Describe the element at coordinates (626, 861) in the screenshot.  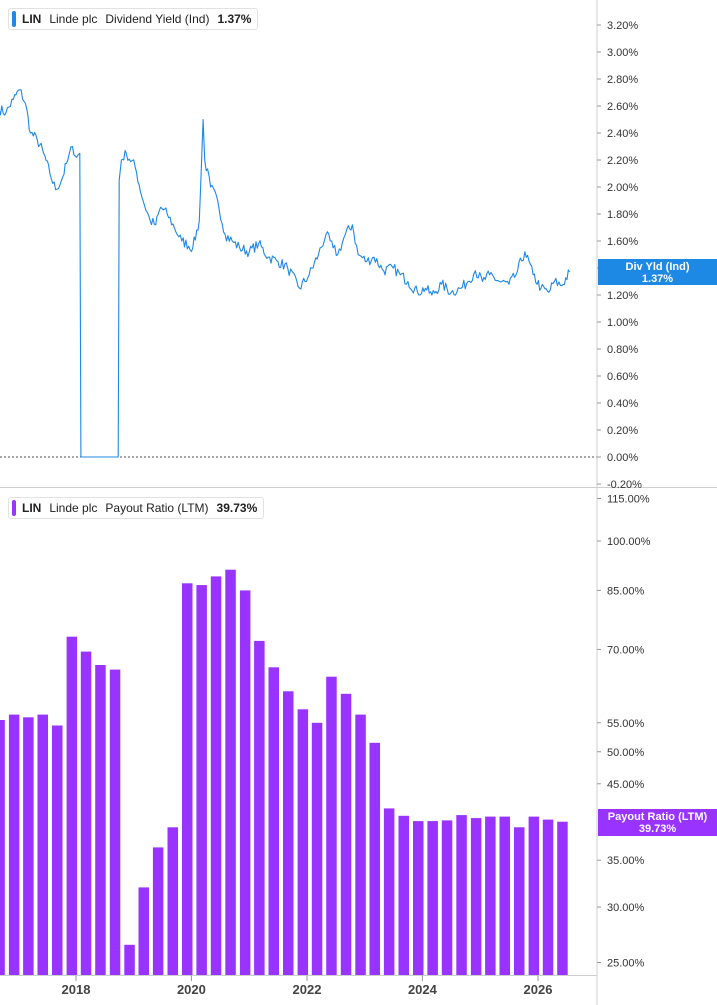
I see `y-tick-label: 35.00%` at that location.